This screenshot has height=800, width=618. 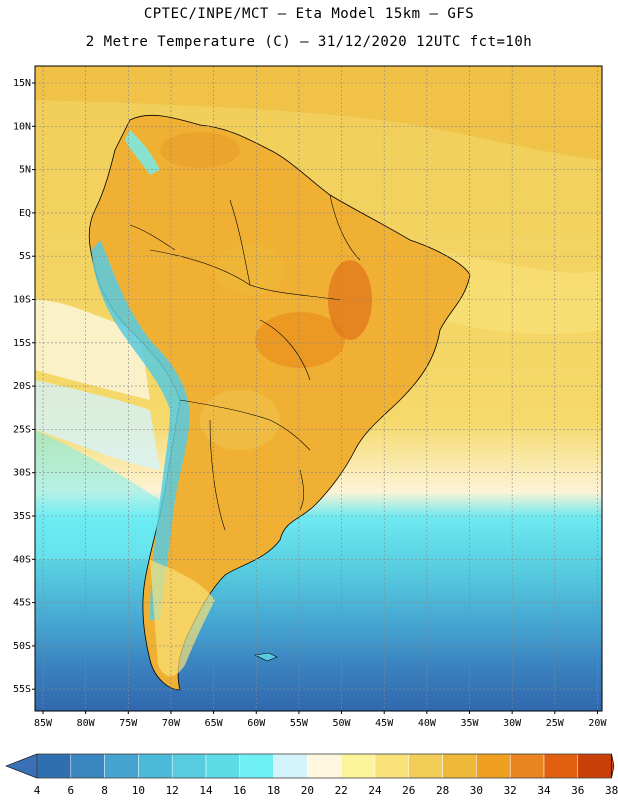 What do you see at coordinates (22, 429) in the screenshot?
I see `lat-label-25s: 25S` at bounding box center [22, 429].